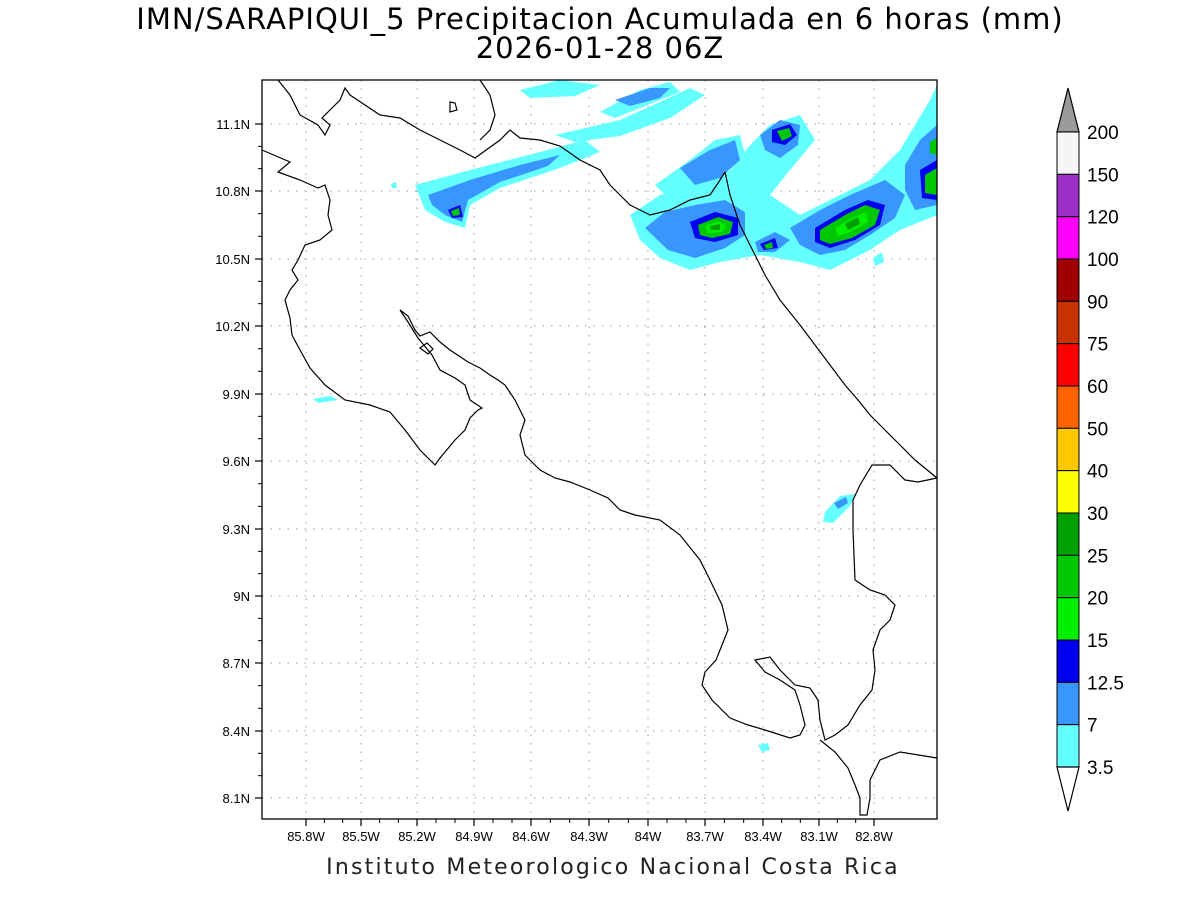 The image size is (1200, 900). I want to click on nicaragua-lake-shore, so click(501, 147).